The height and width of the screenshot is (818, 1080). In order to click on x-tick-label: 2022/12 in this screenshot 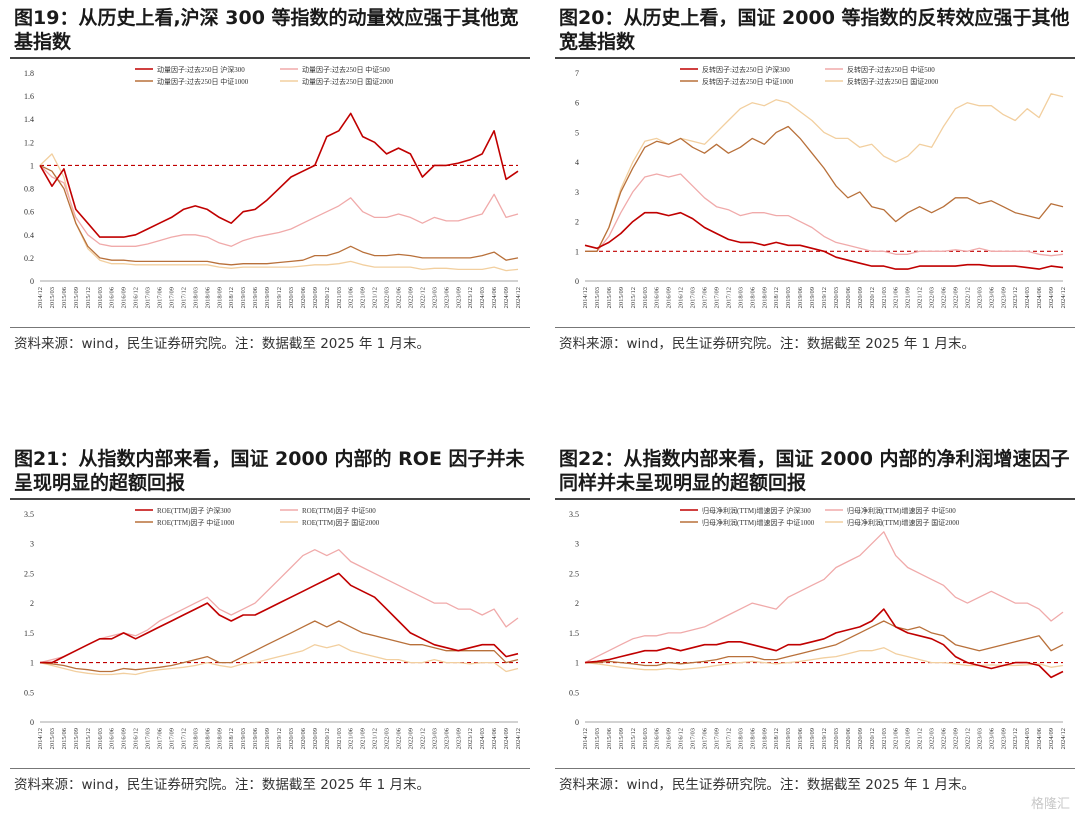, I will do `click(422, 297)`.